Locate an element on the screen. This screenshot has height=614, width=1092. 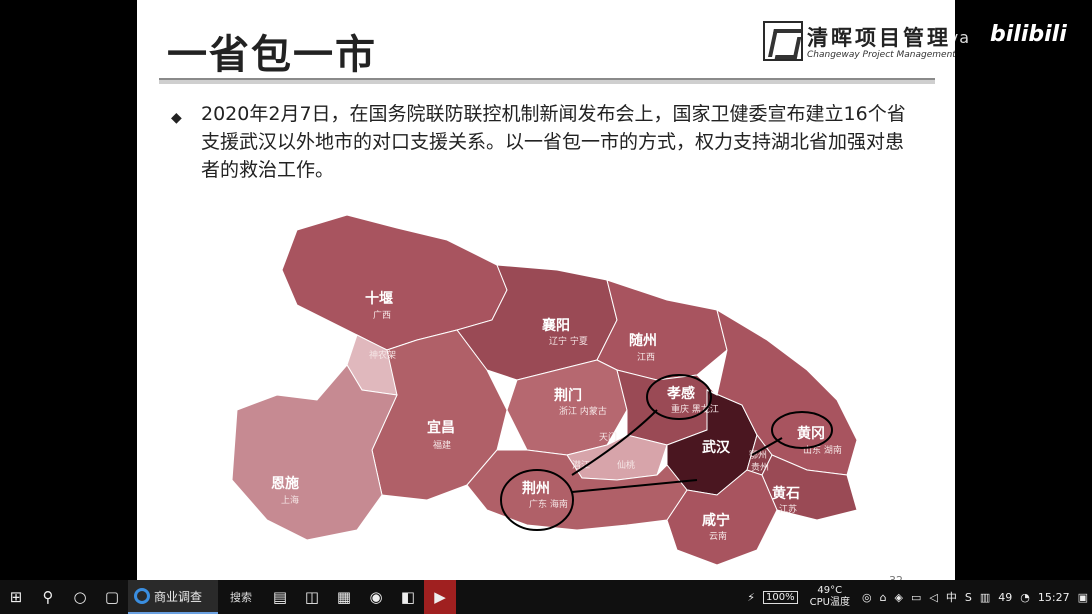
network-icon: ▭ is located at coordinates (916, 597).